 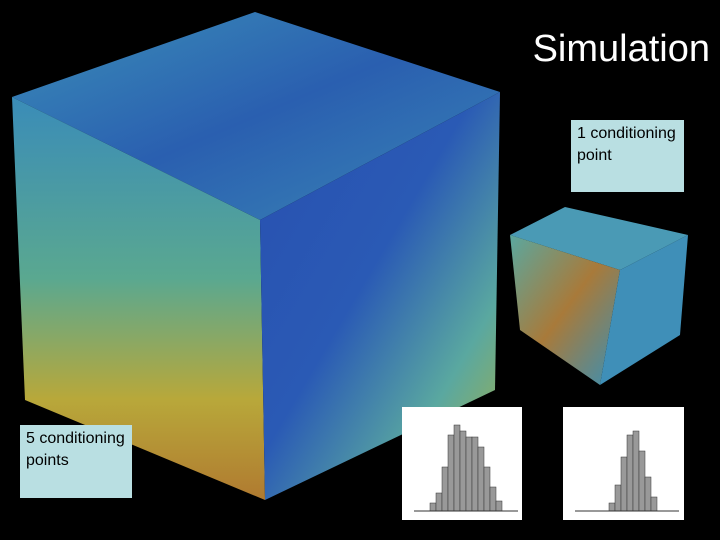 I want to click on small-cube, so click(x=599, y=296).